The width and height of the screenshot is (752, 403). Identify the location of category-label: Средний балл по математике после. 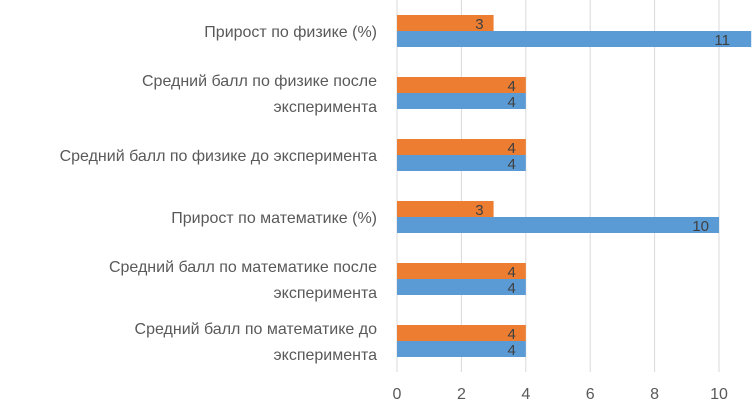
(243, 267).